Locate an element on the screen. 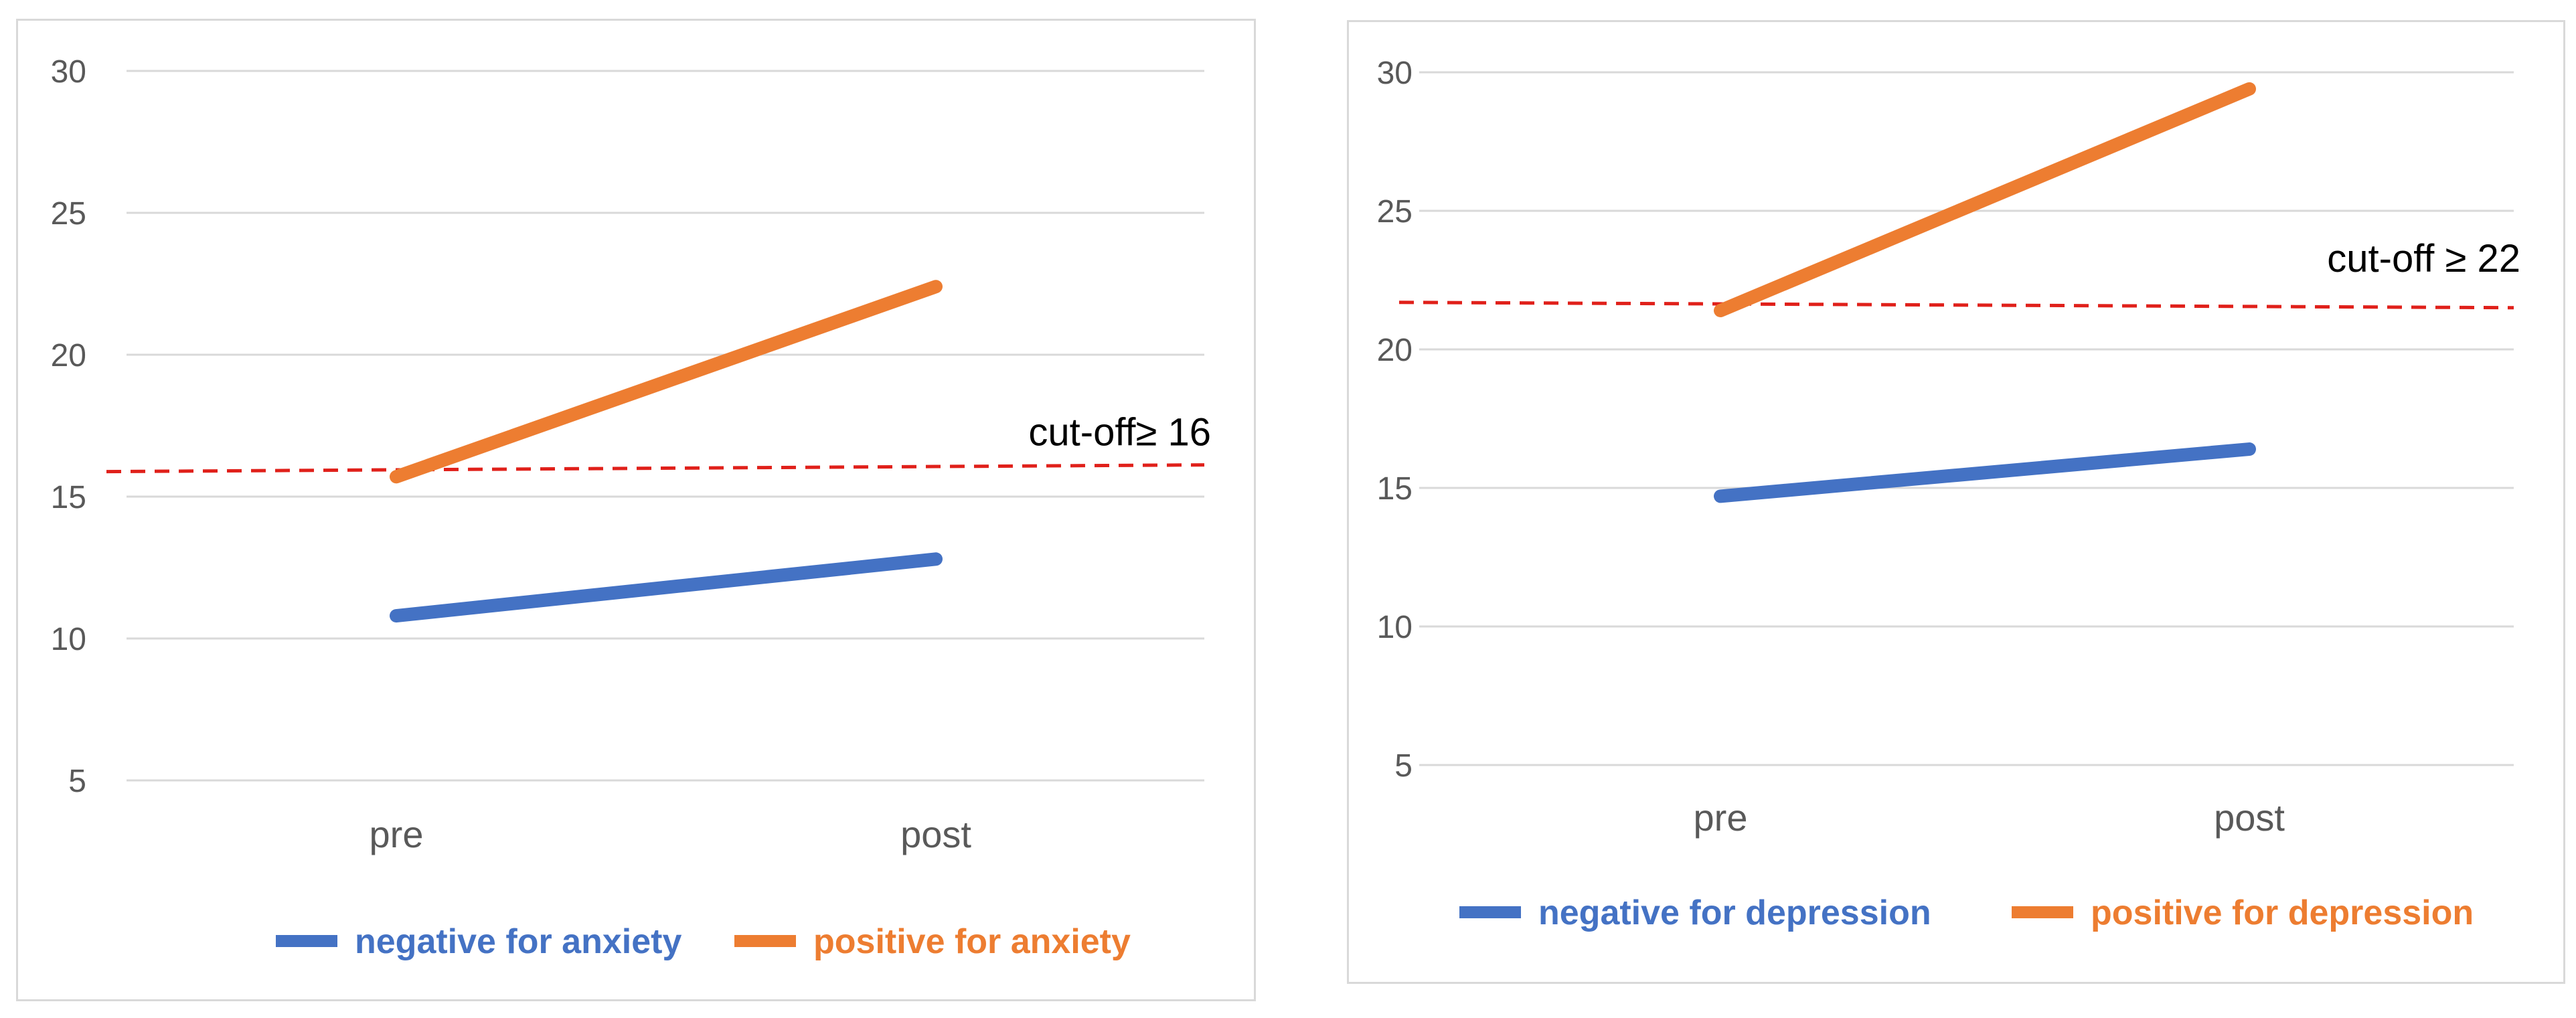  legend-label: positive for anxiety is located at coordinates (972, 942).